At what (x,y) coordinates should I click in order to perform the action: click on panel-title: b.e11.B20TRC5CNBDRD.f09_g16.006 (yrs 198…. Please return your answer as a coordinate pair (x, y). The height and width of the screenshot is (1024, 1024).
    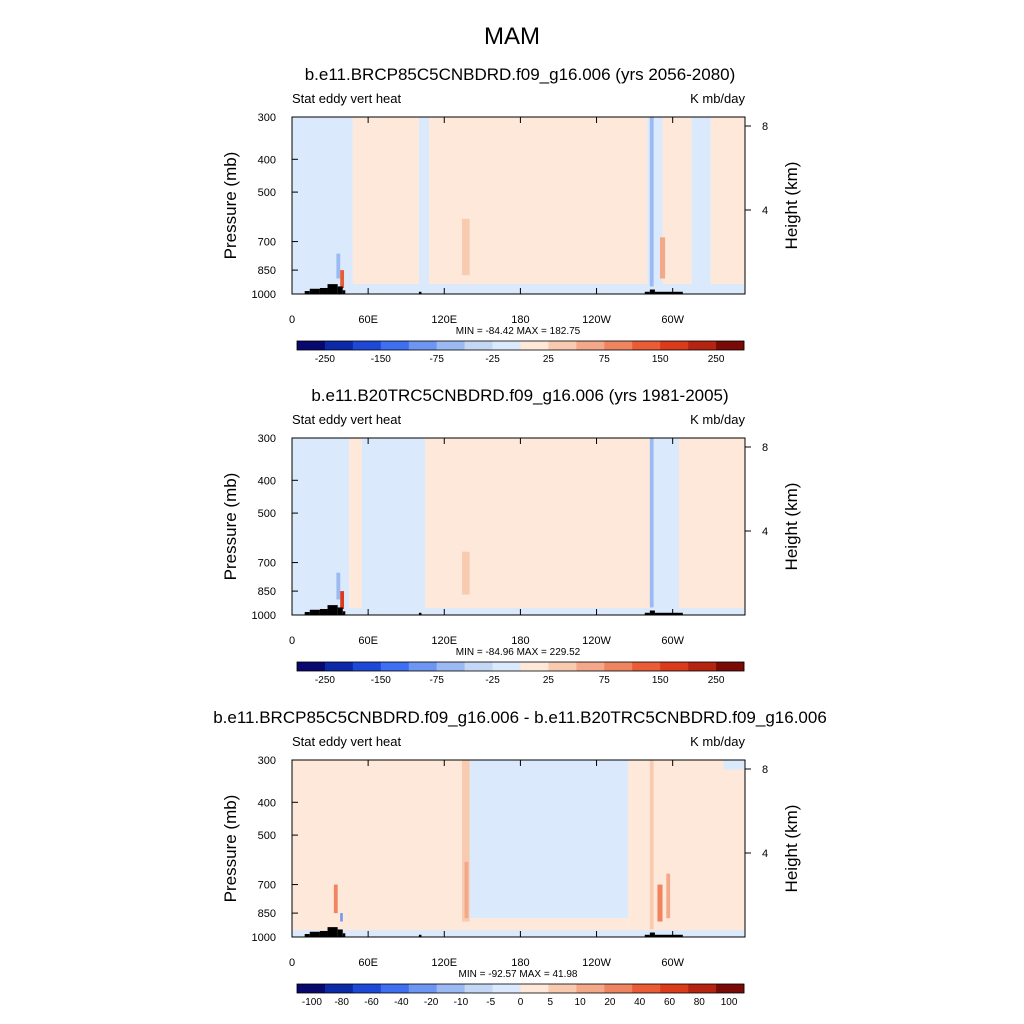
    Looking at the image, I should click on (519, 395).